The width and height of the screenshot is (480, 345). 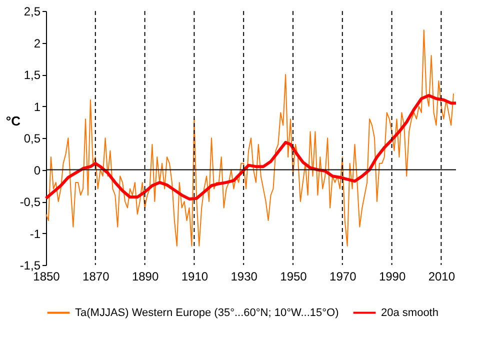 I want to click on y-tick-label: 0,5, so click(x=32, y=139).